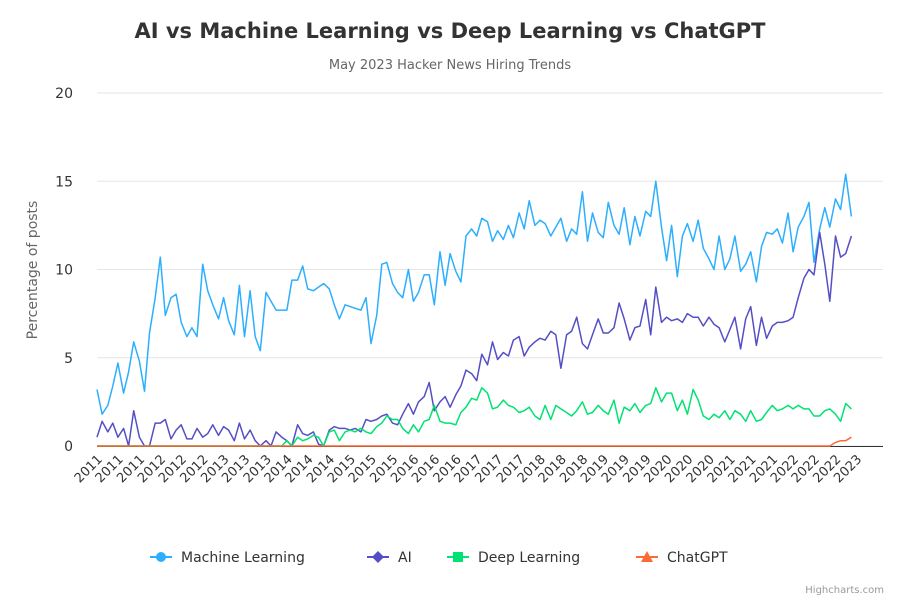  What do you see at coordinates (389, 558) in the screenshot?
I see `legend-item-ai: AI` at bounding box center [389, 558].